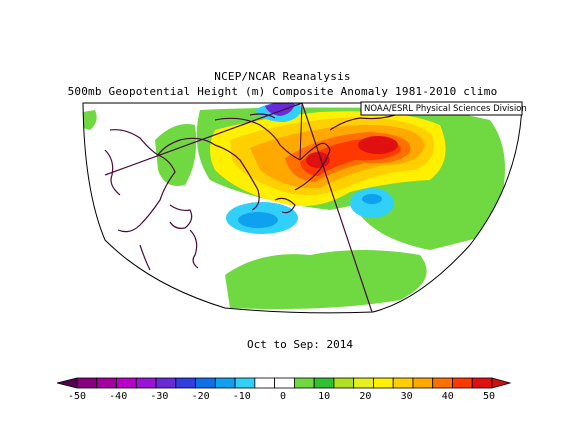 This screenshot has height=437, width=565. What do you see at coordinates (258, 220) in the screenshot?
I see `blue-anomaly-pacific-west-core` at bounding box center [258, 220].